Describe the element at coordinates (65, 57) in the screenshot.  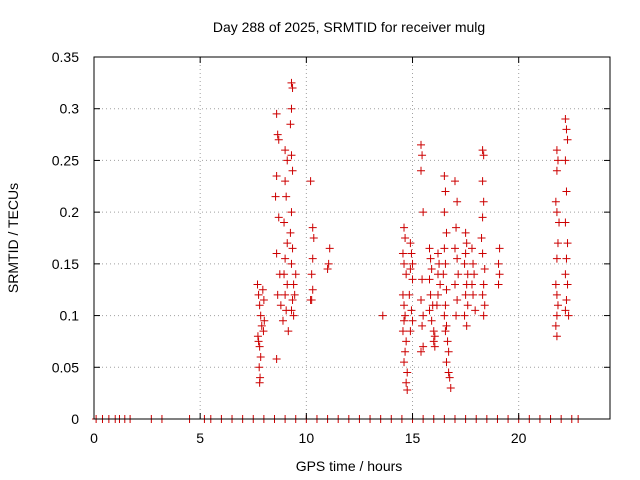
I see `y-tick-label: 0.35` at that location.